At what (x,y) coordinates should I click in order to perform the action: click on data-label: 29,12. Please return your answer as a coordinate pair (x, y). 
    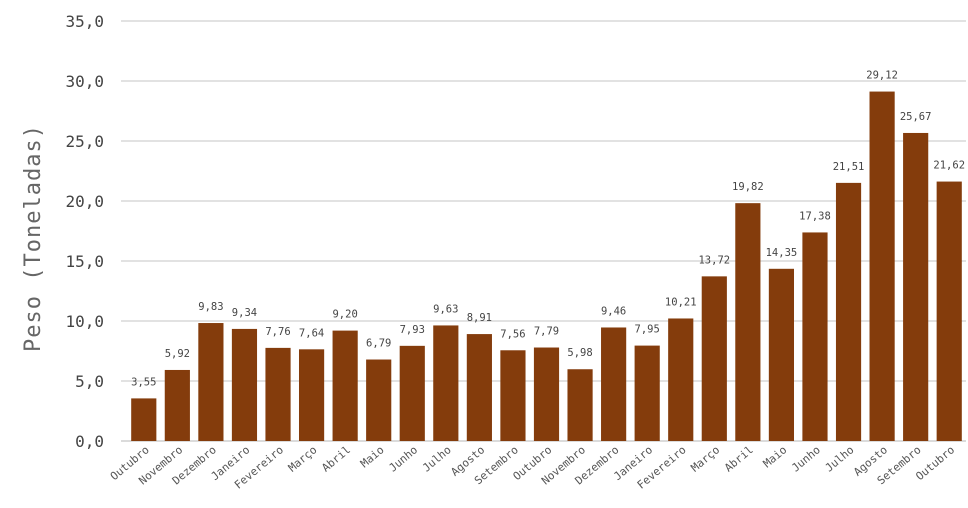
    Looking at the image, I should click on (882, 76).